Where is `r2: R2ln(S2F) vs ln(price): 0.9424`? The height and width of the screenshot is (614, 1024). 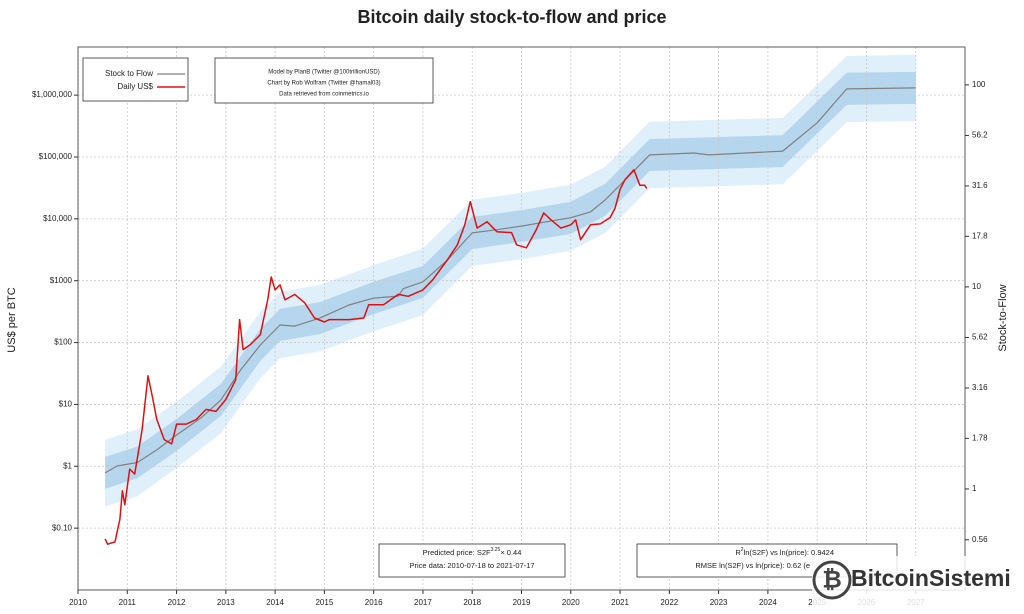
r2: R2ln(S2F) vs ln(price): 0.9424 is located at coordinates (784, 552).